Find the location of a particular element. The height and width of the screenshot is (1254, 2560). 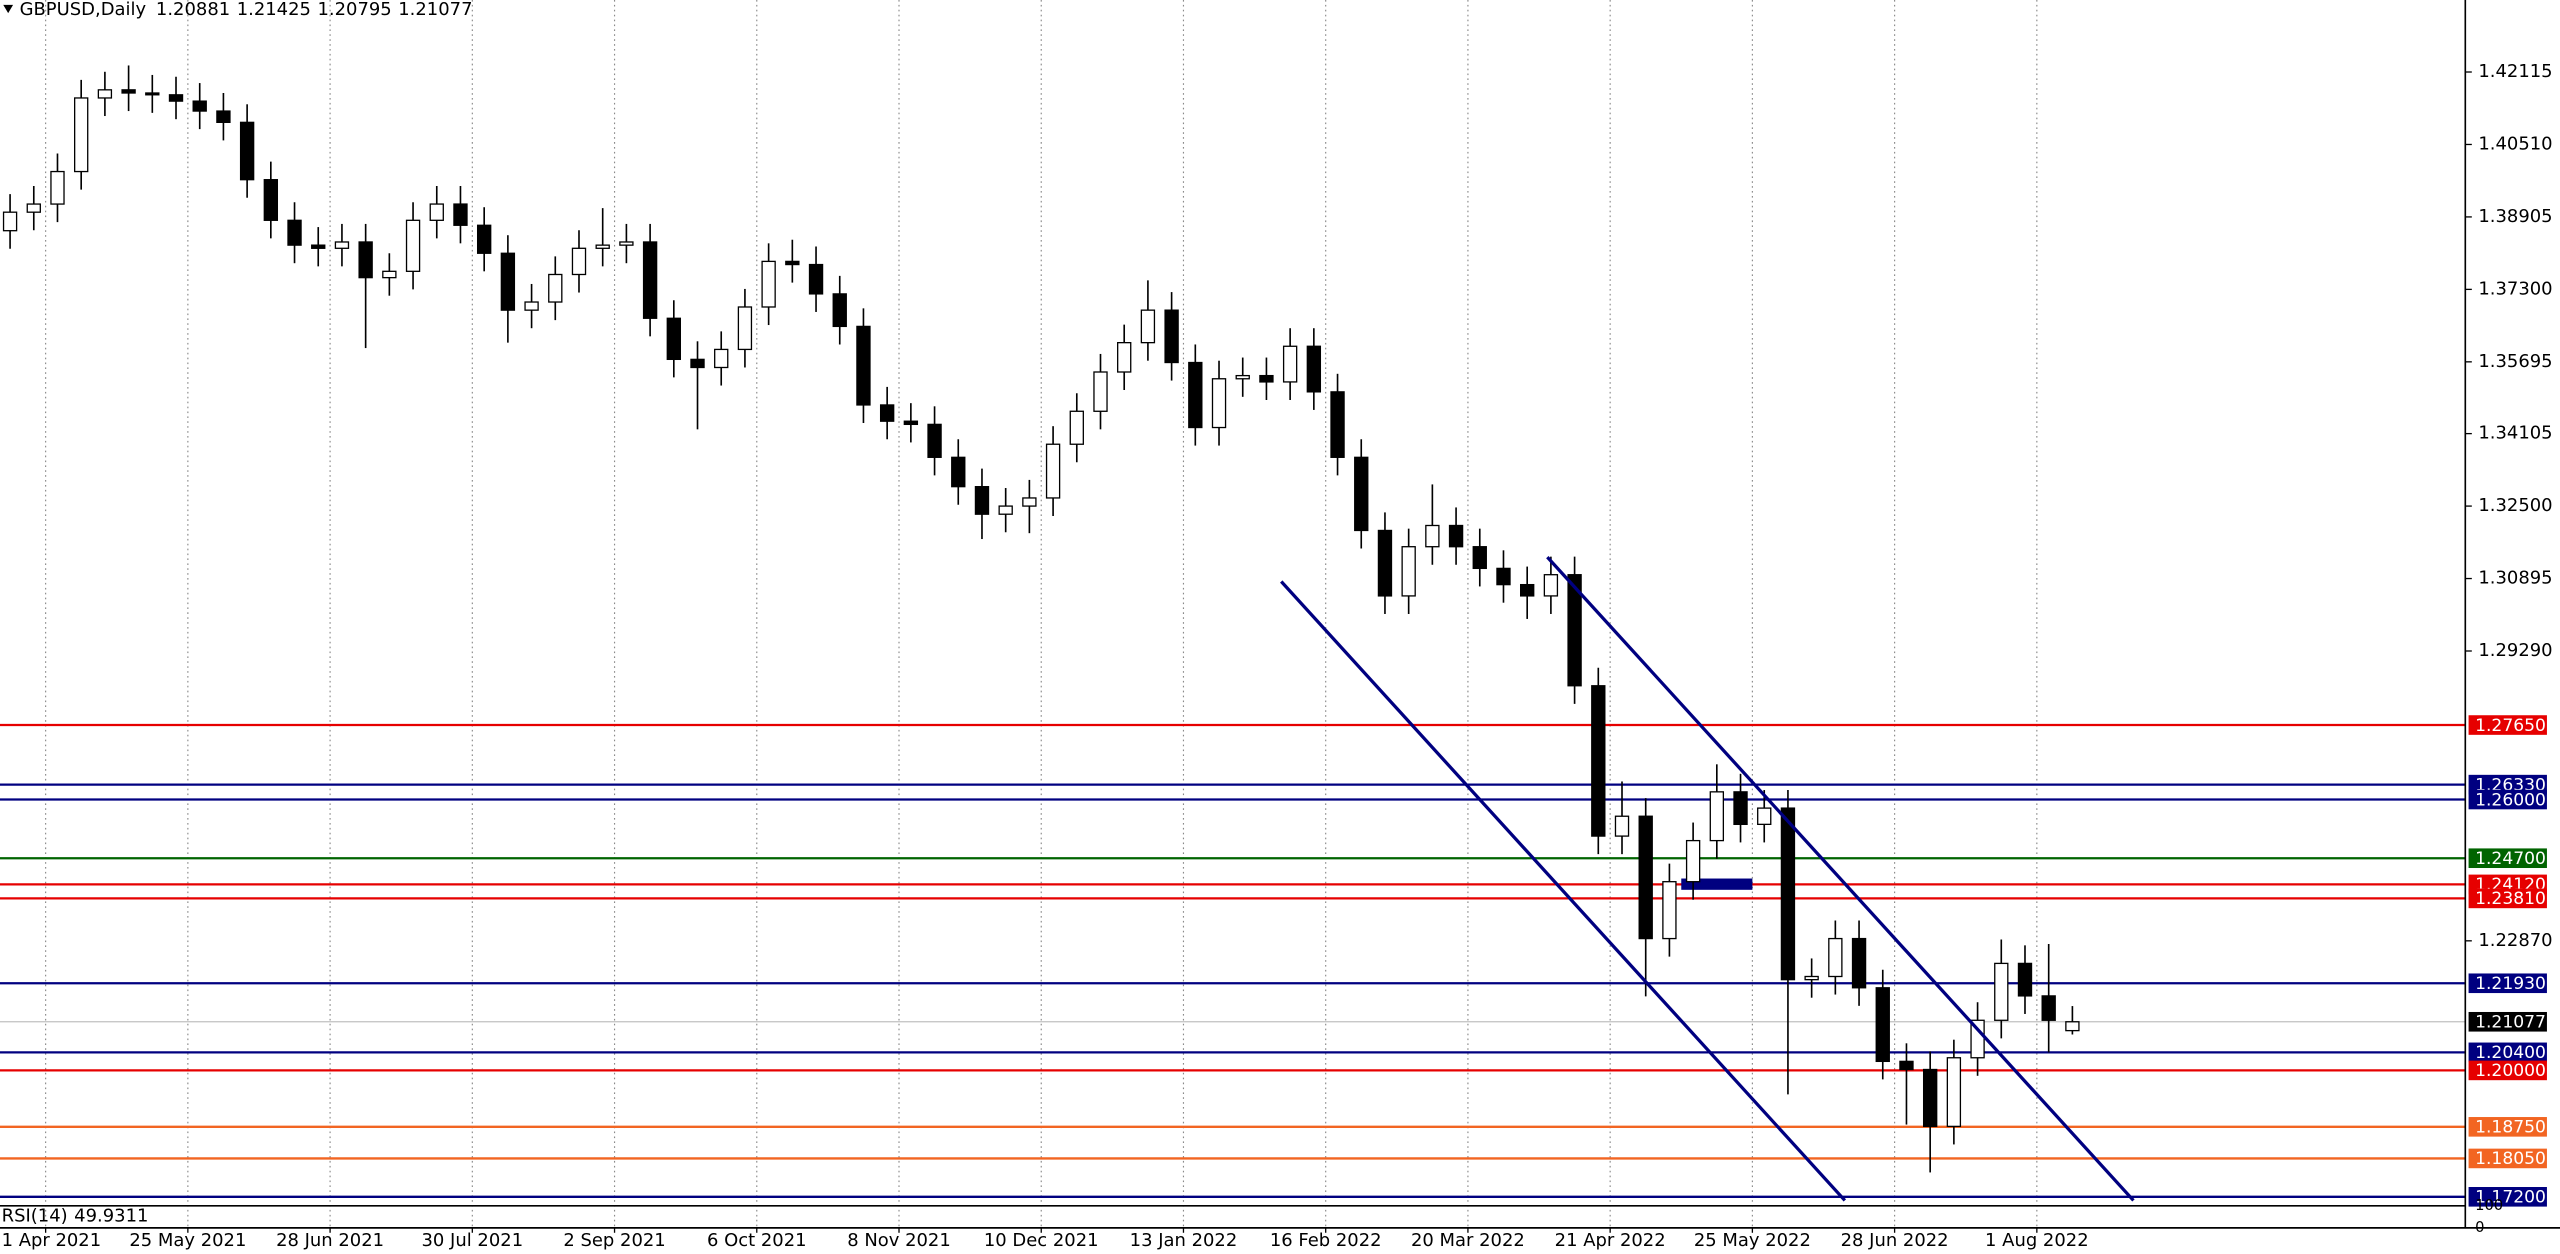

zone is located at coordinates (1717, 884).